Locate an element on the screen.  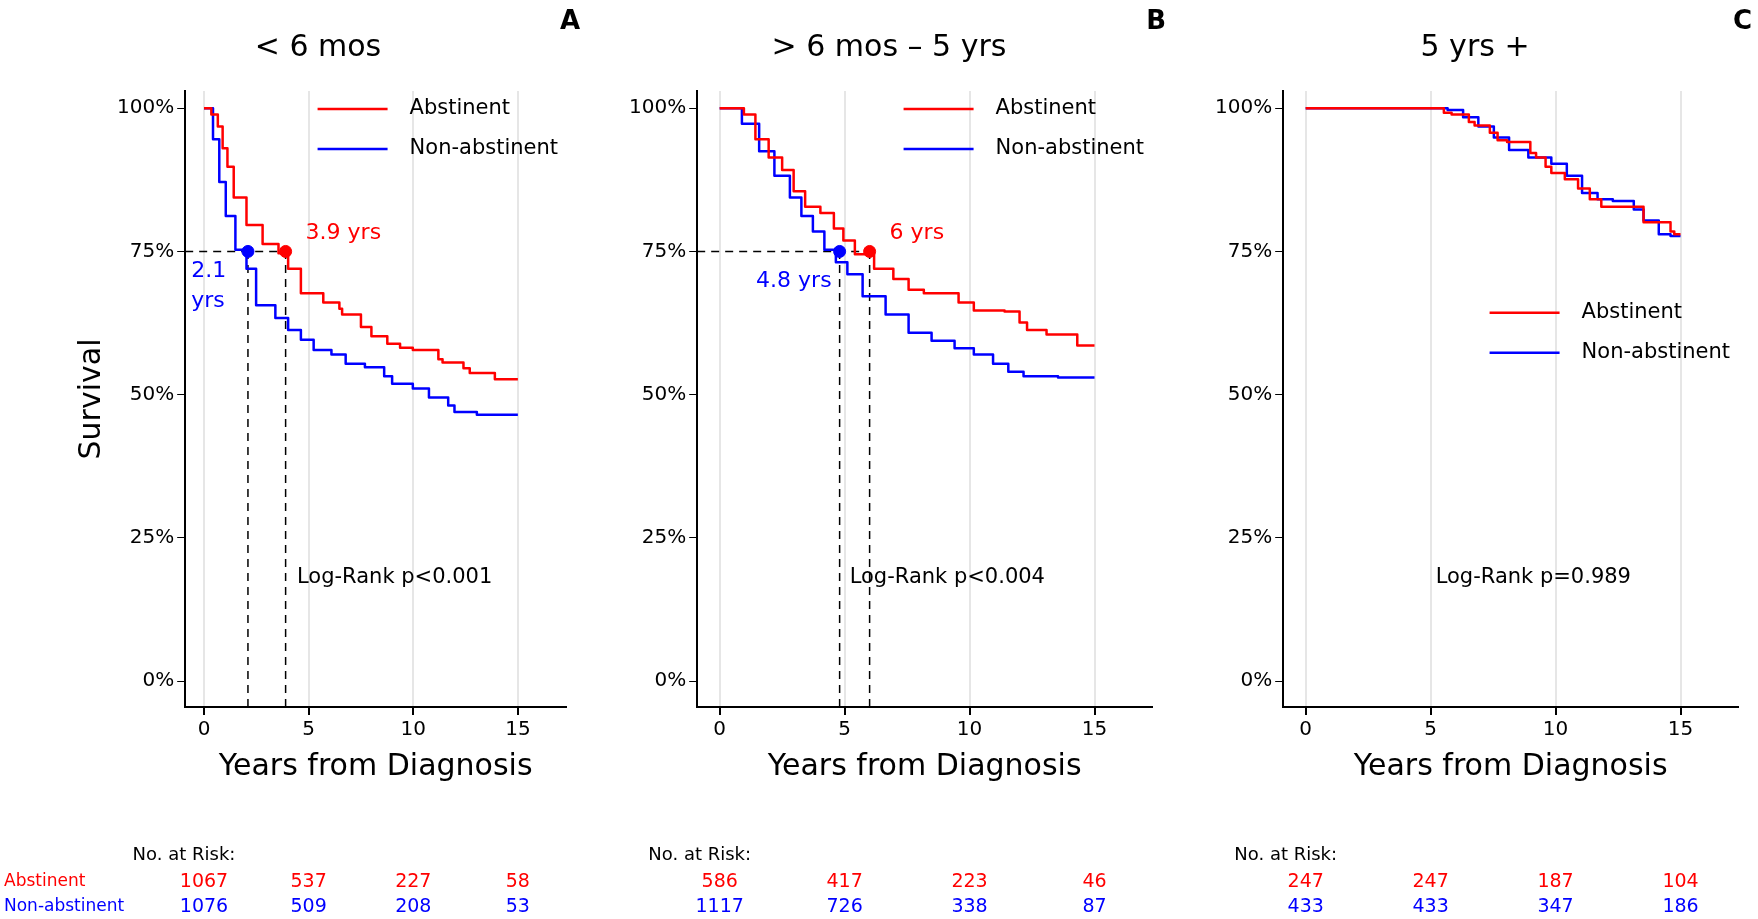
y-axis-title: Survival is located at coordinates (89, 399).